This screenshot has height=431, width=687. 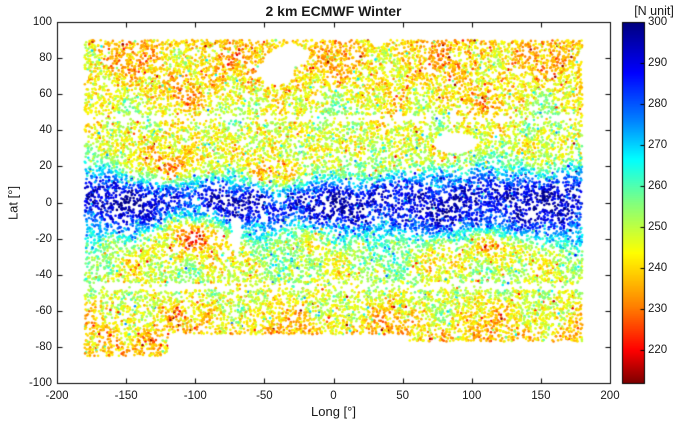 What do you see at coordinates (658, 186) in the screenshot?
I see `colorbar-tick-label: 260` at bounding box center [658, 186].